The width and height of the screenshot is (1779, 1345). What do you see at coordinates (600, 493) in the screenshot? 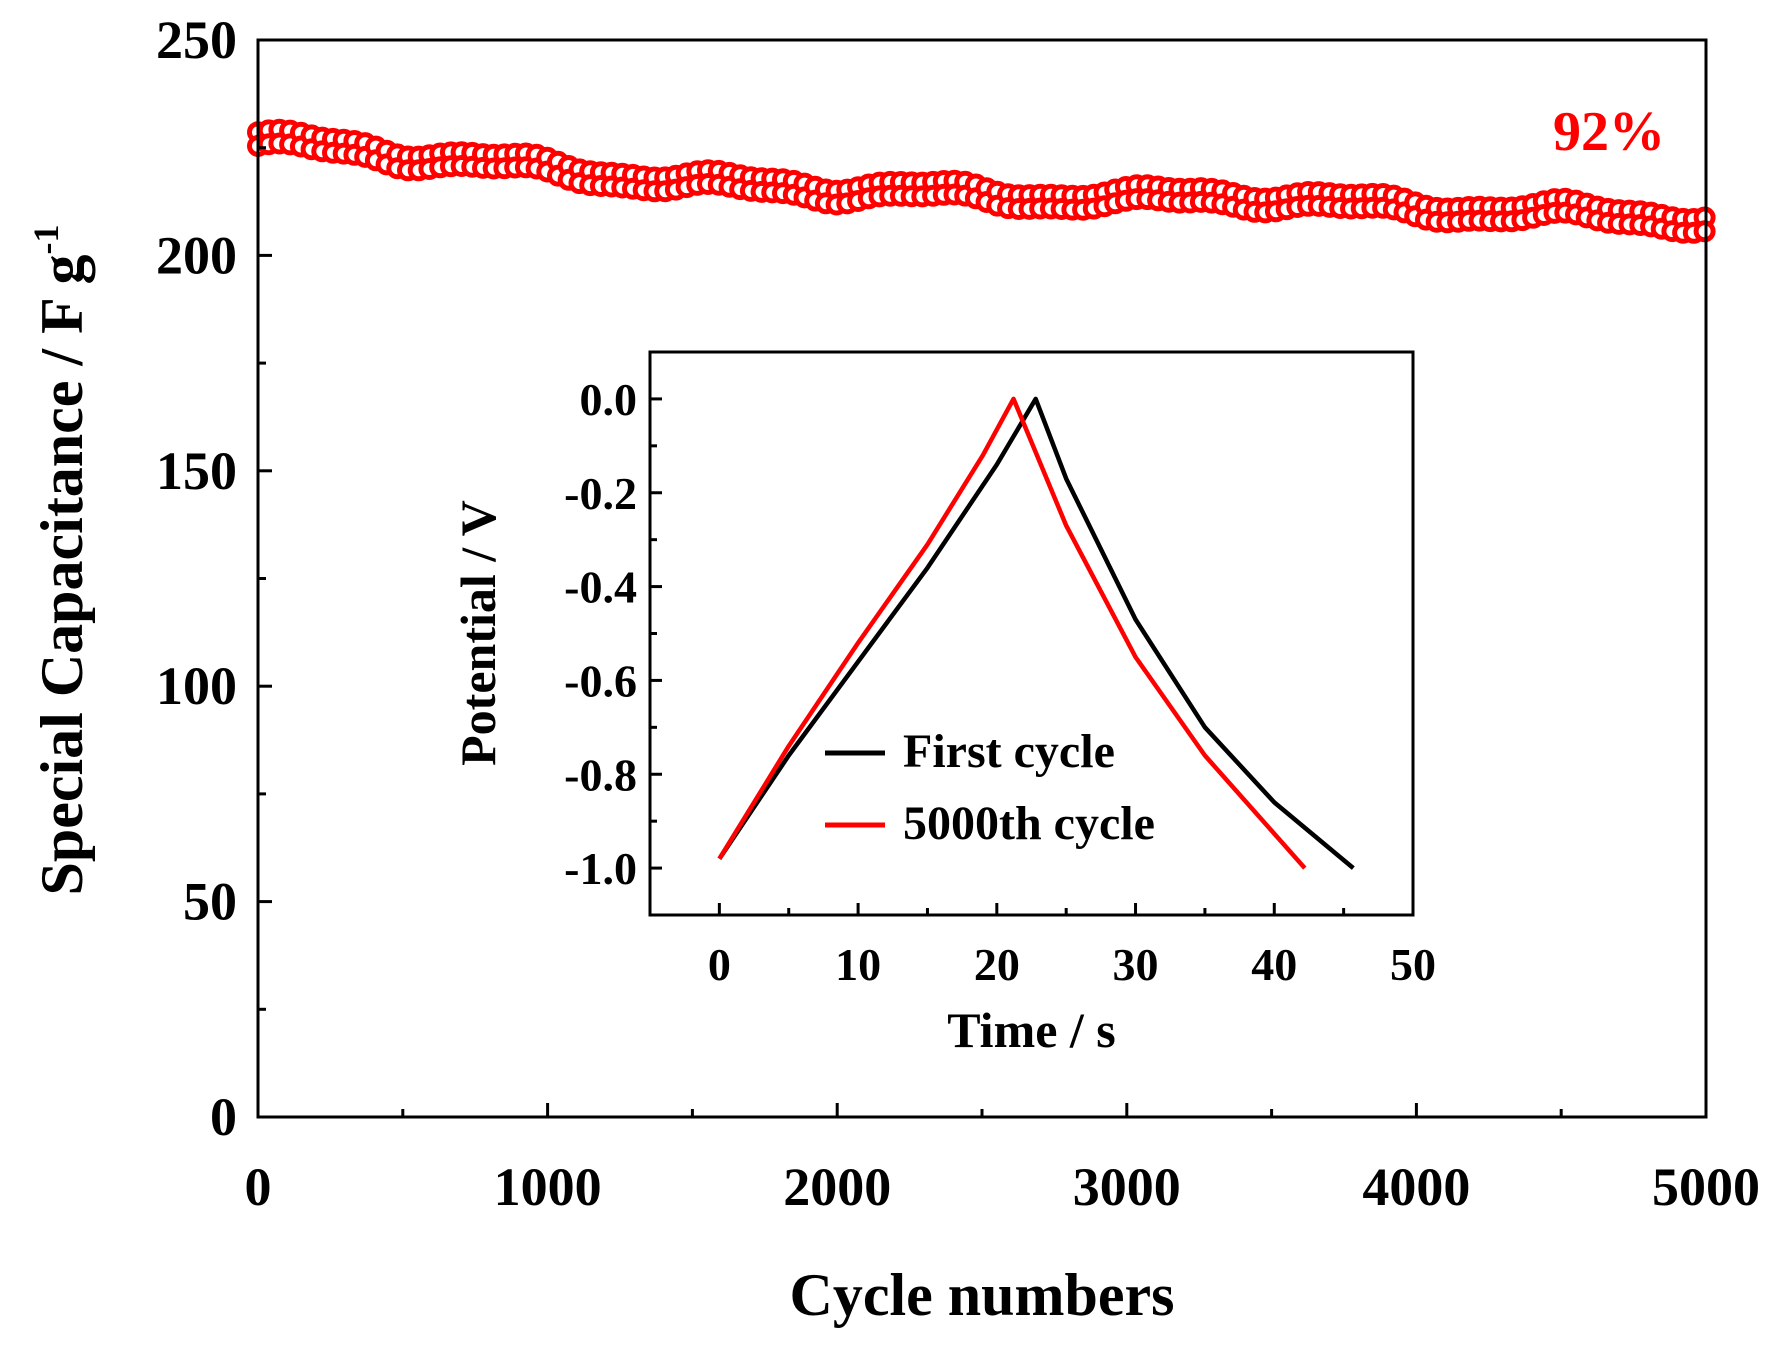
I see `inset-y-tick-label-1: -0.2` at bounding box center [600, 493].